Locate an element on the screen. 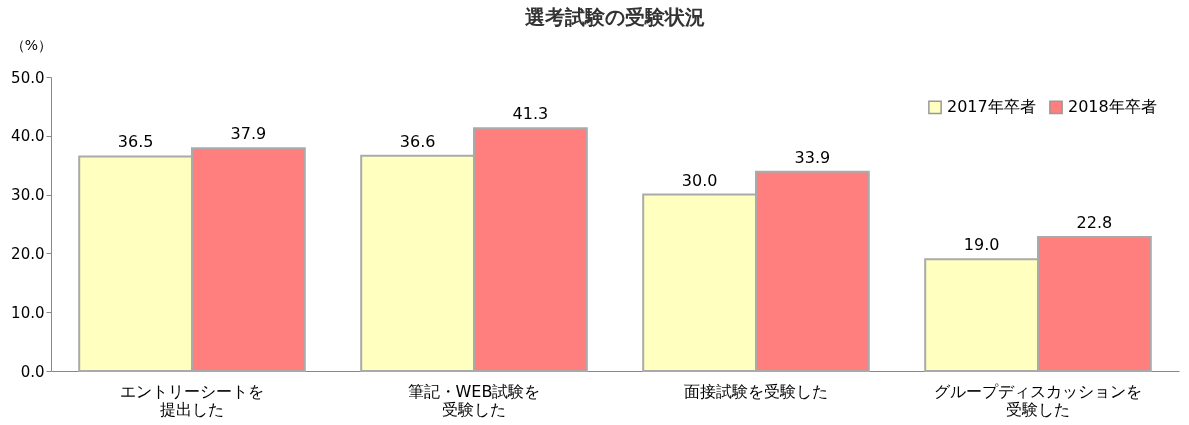  data-label: 33.9 is located at coordinates (812, 157).